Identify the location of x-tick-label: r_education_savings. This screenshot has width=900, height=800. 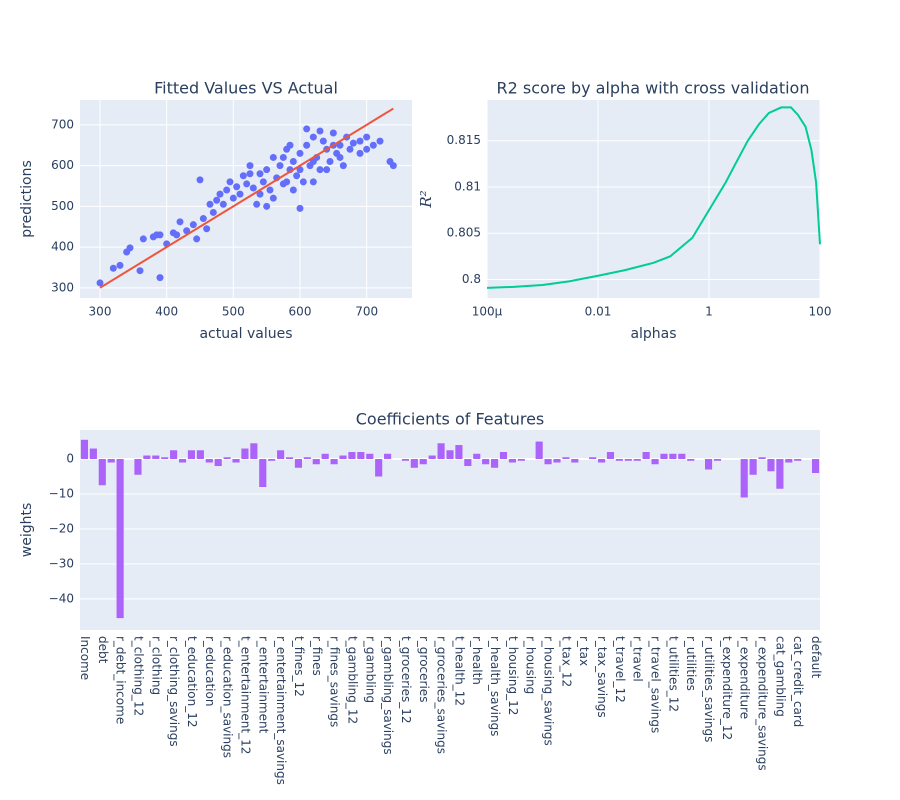
(228, 697).